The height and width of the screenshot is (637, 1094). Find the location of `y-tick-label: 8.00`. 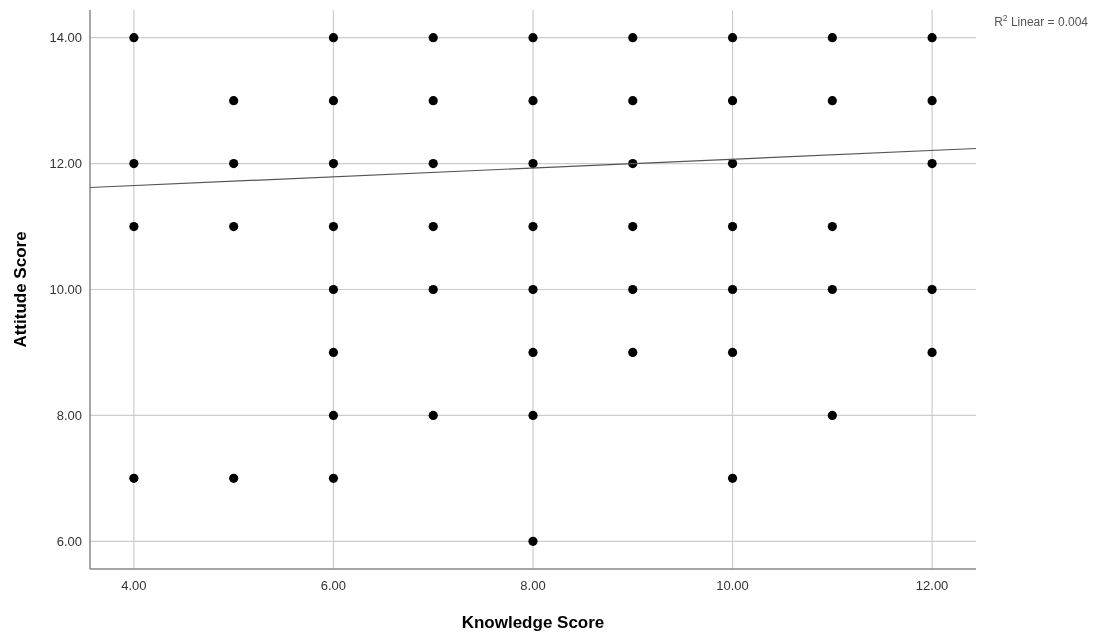

y-tick-label: 8.00 is located at coordinates (69, 415).